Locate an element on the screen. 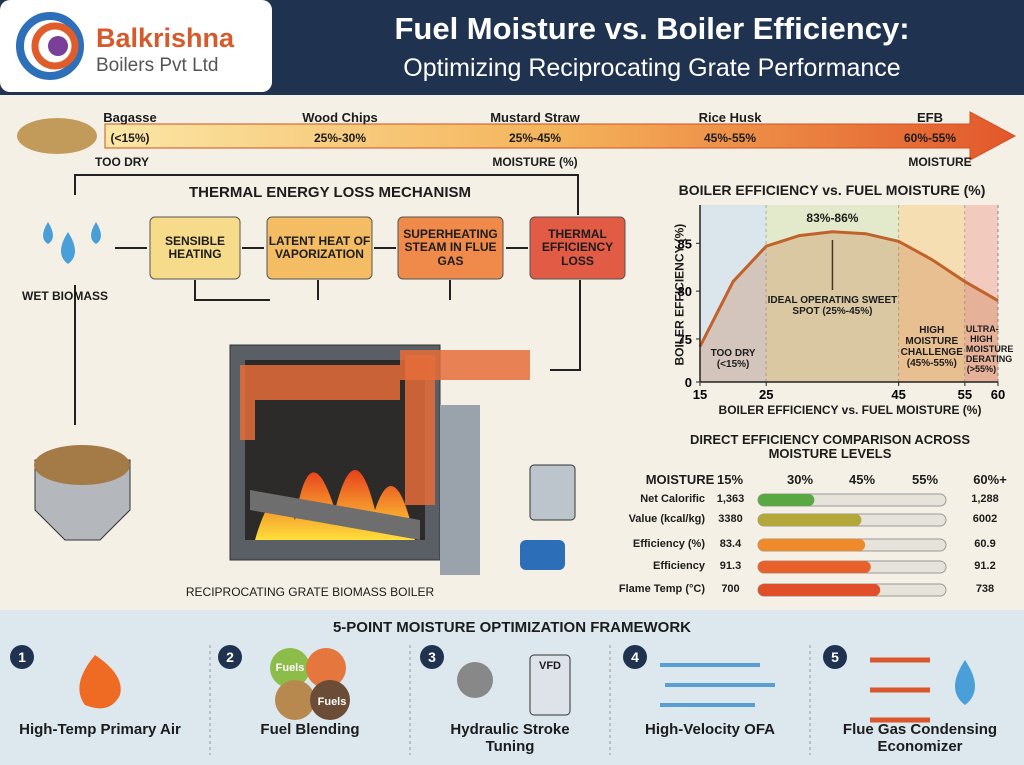  row-right: 738 is located at coordinates (985, 589).